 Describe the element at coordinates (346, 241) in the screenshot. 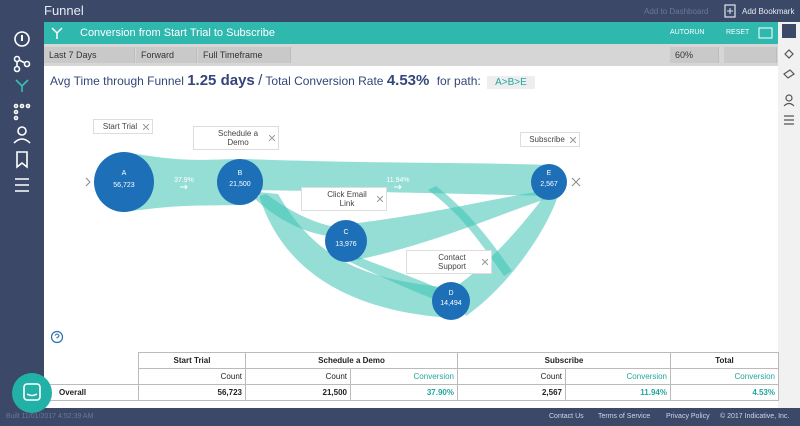

I see `node-c` at that location.